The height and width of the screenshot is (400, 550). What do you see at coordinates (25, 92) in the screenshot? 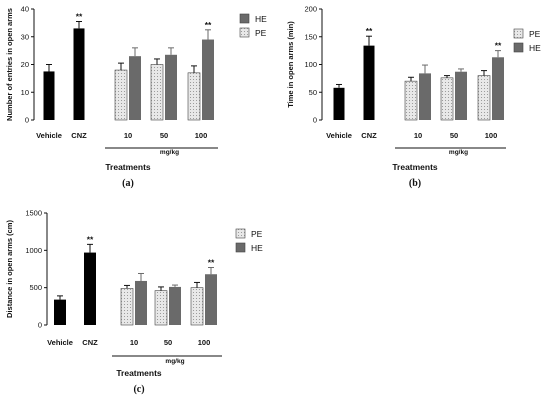
I see `y-tick-label: 10` at bounding box center [25, 92].